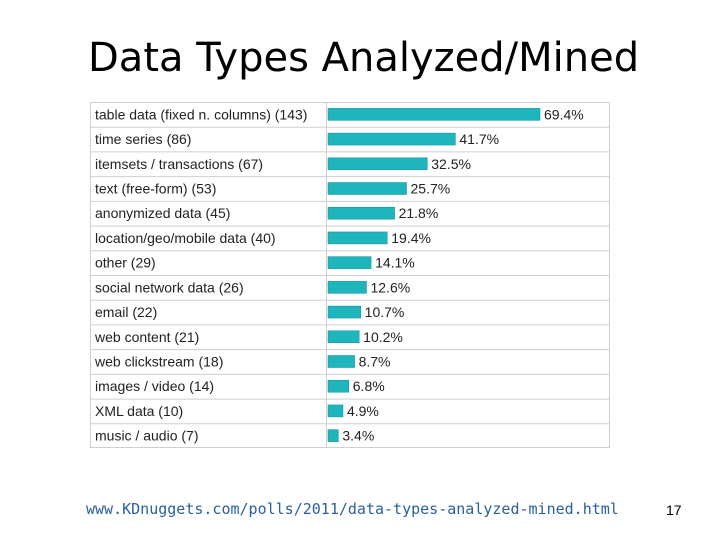  What do you see at coordinates (411, 238) in the screenshot?
I see `value-label: 19.4%` at bounding box center [411, 238].